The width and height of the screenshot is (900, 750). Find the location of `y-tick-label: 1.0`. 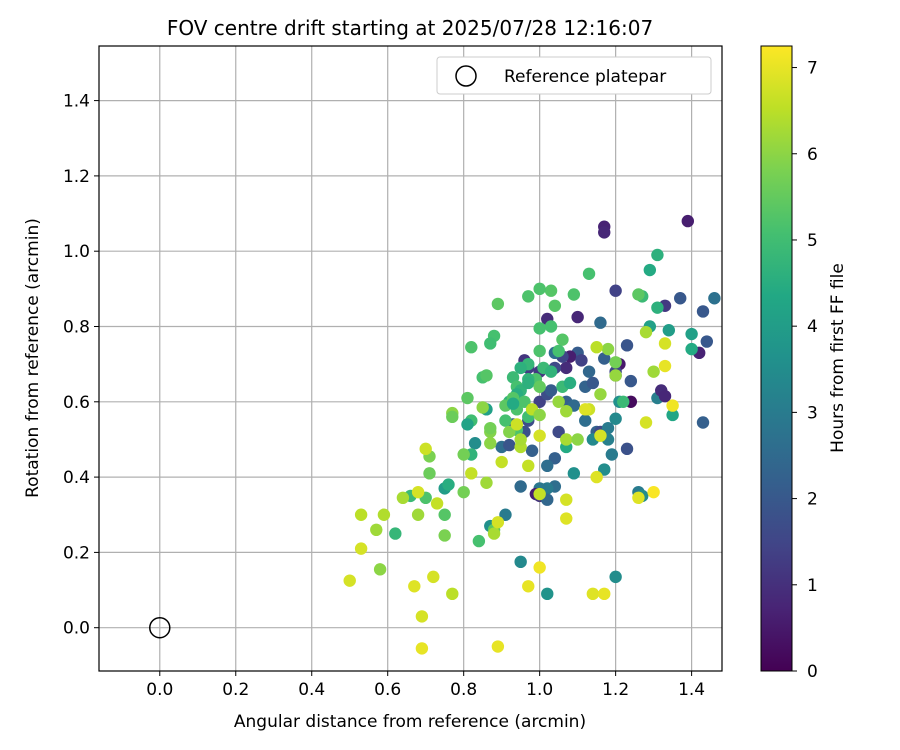

y-tick-label: 1.0 is located at coordinates (76, 252).